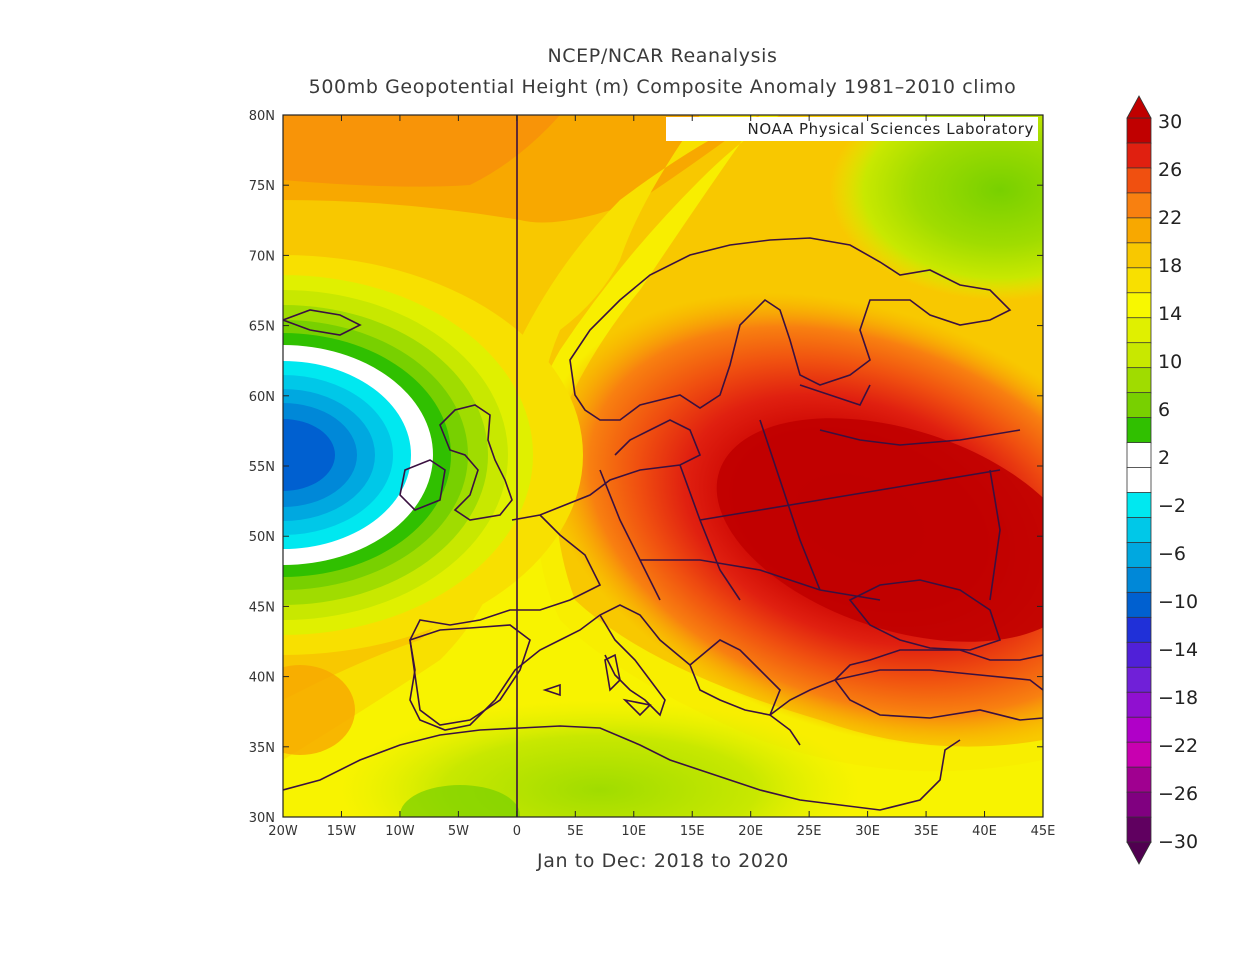 This screenshot has width=1239, height=960. I want to click on lat-tick-label: 80N, so click(262, 116).